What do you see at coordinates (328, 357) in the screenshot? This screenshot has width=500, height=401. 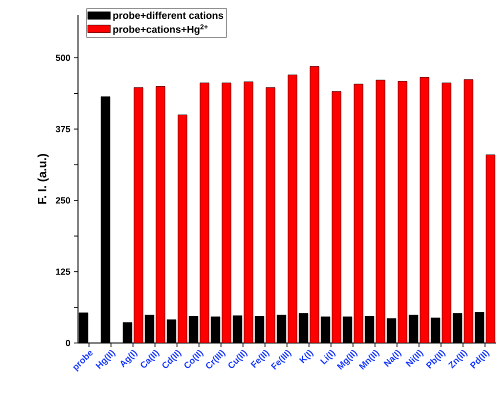 I see `x-tick-label: Li(I)` at bounding box center [328, 357].